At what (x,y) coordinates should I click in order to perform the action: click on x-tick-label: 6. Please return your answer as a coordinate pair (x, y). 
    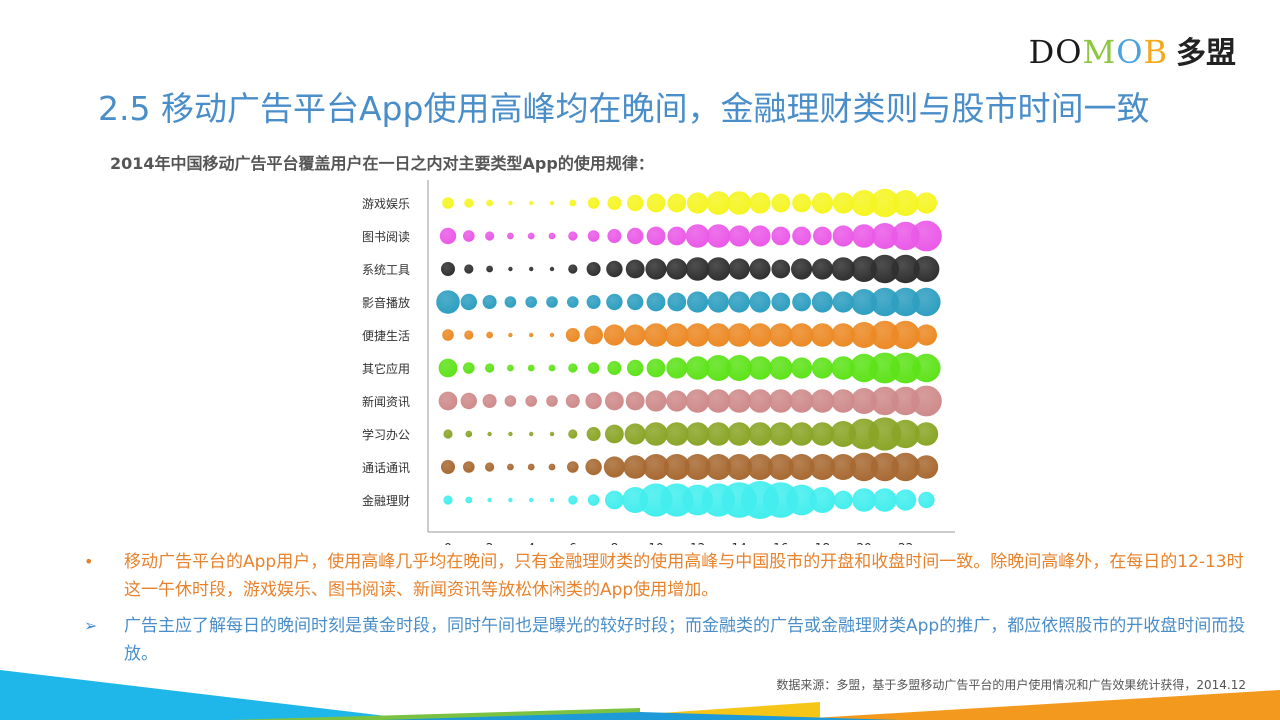
    Looking at the image, I should click on (573, 543).